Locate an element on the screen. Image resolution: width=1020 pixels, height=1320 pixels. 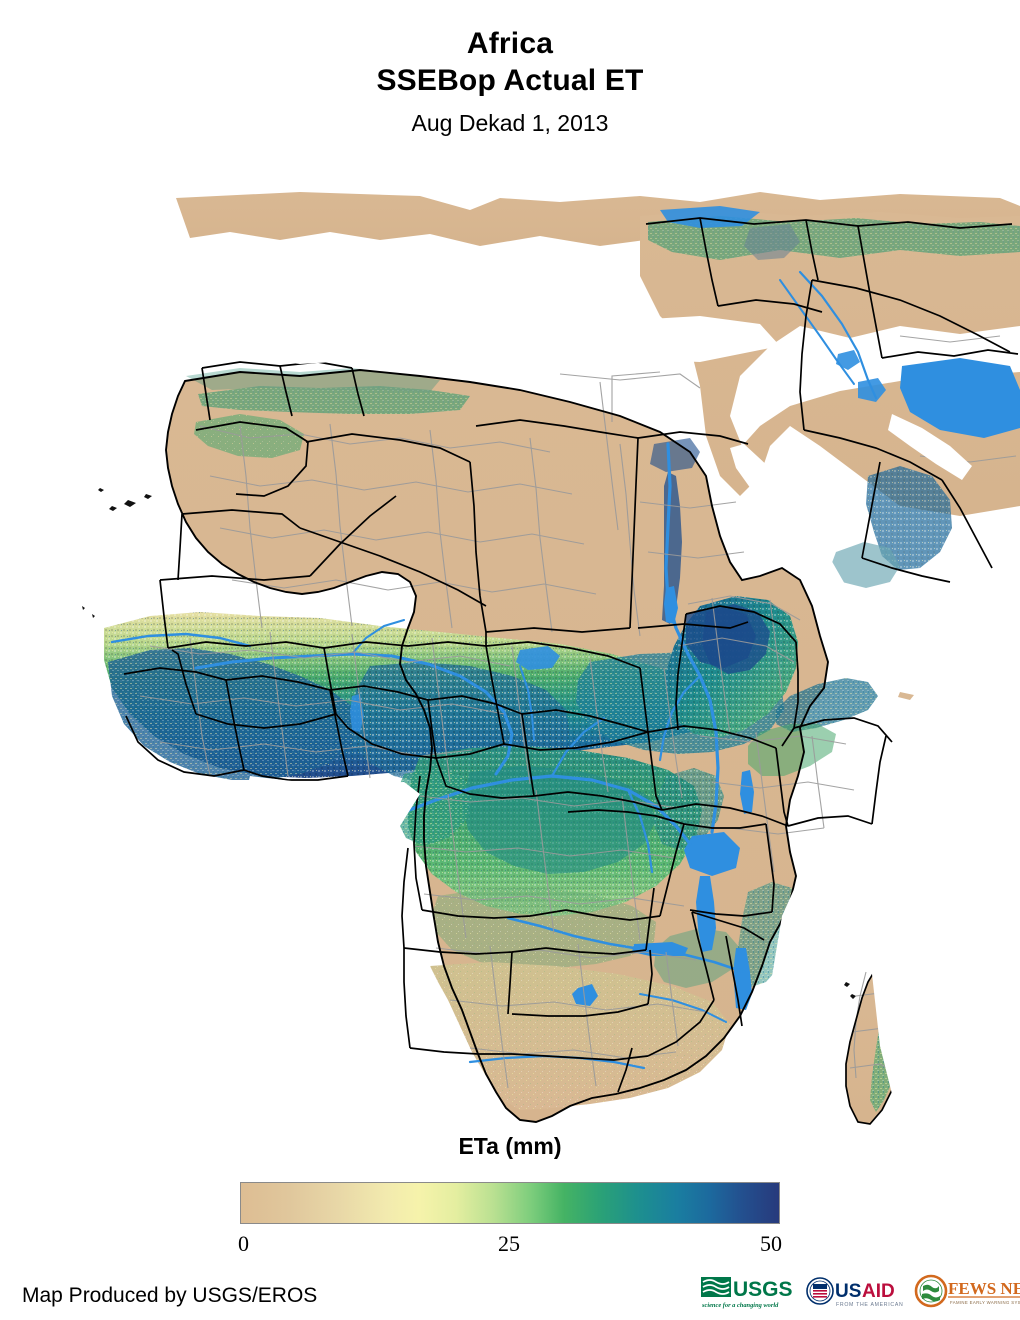
usgs-logo: USGS science for a changing world is located at coordinates (749, 1292).